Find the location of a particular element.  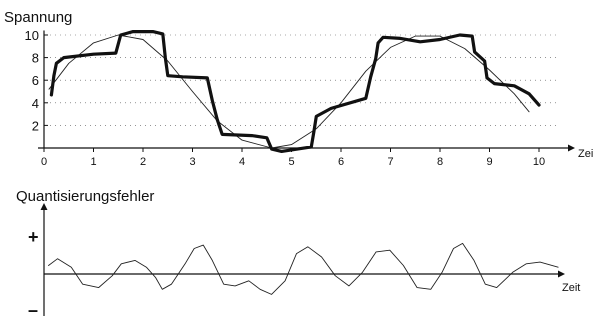

error-y-axis-arrow is located at coordinates (44, 206).